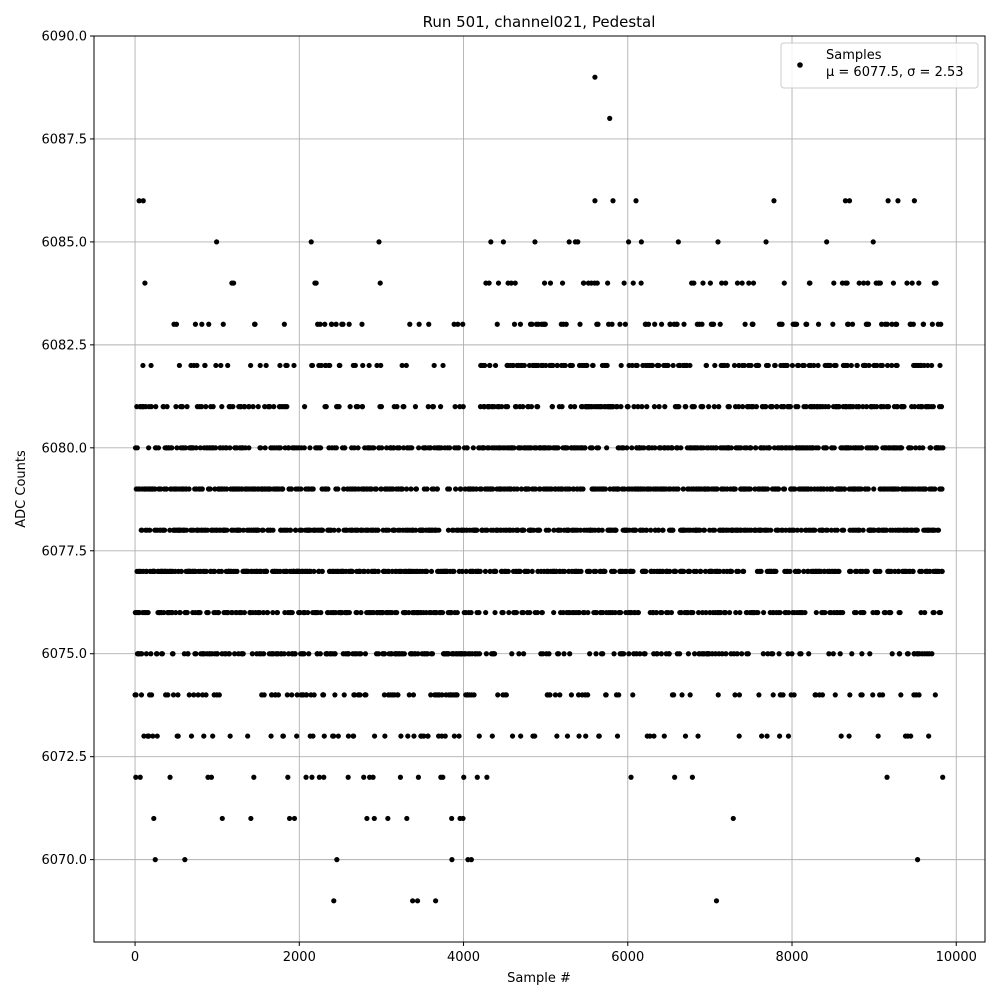 The width and height of the screenshot is (1000, 1000). I want to click on y-tick-label: 6082.5, so click(65, 345).